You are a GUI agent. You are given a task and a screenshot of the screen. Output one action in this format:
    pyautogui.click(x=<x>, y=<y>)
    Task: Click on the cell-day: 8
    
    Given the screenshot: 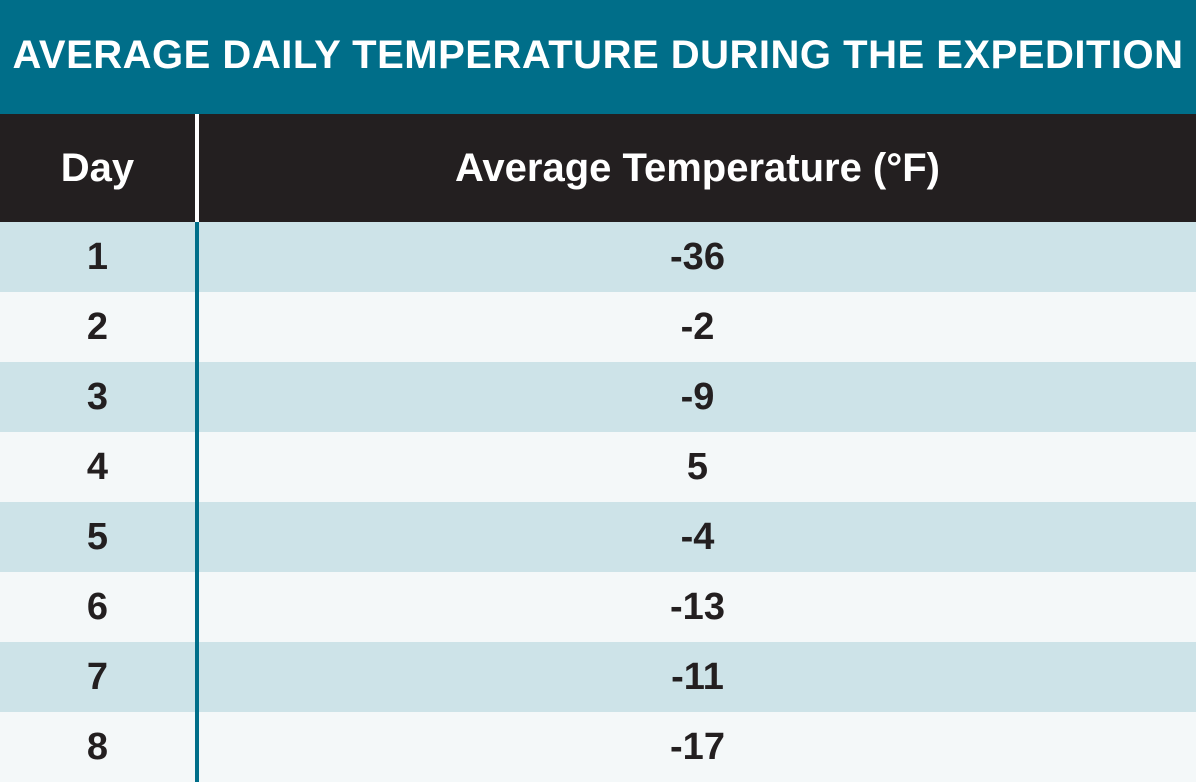 What is the action you would take?
    pyautogui.click(x=97, y=746)
    